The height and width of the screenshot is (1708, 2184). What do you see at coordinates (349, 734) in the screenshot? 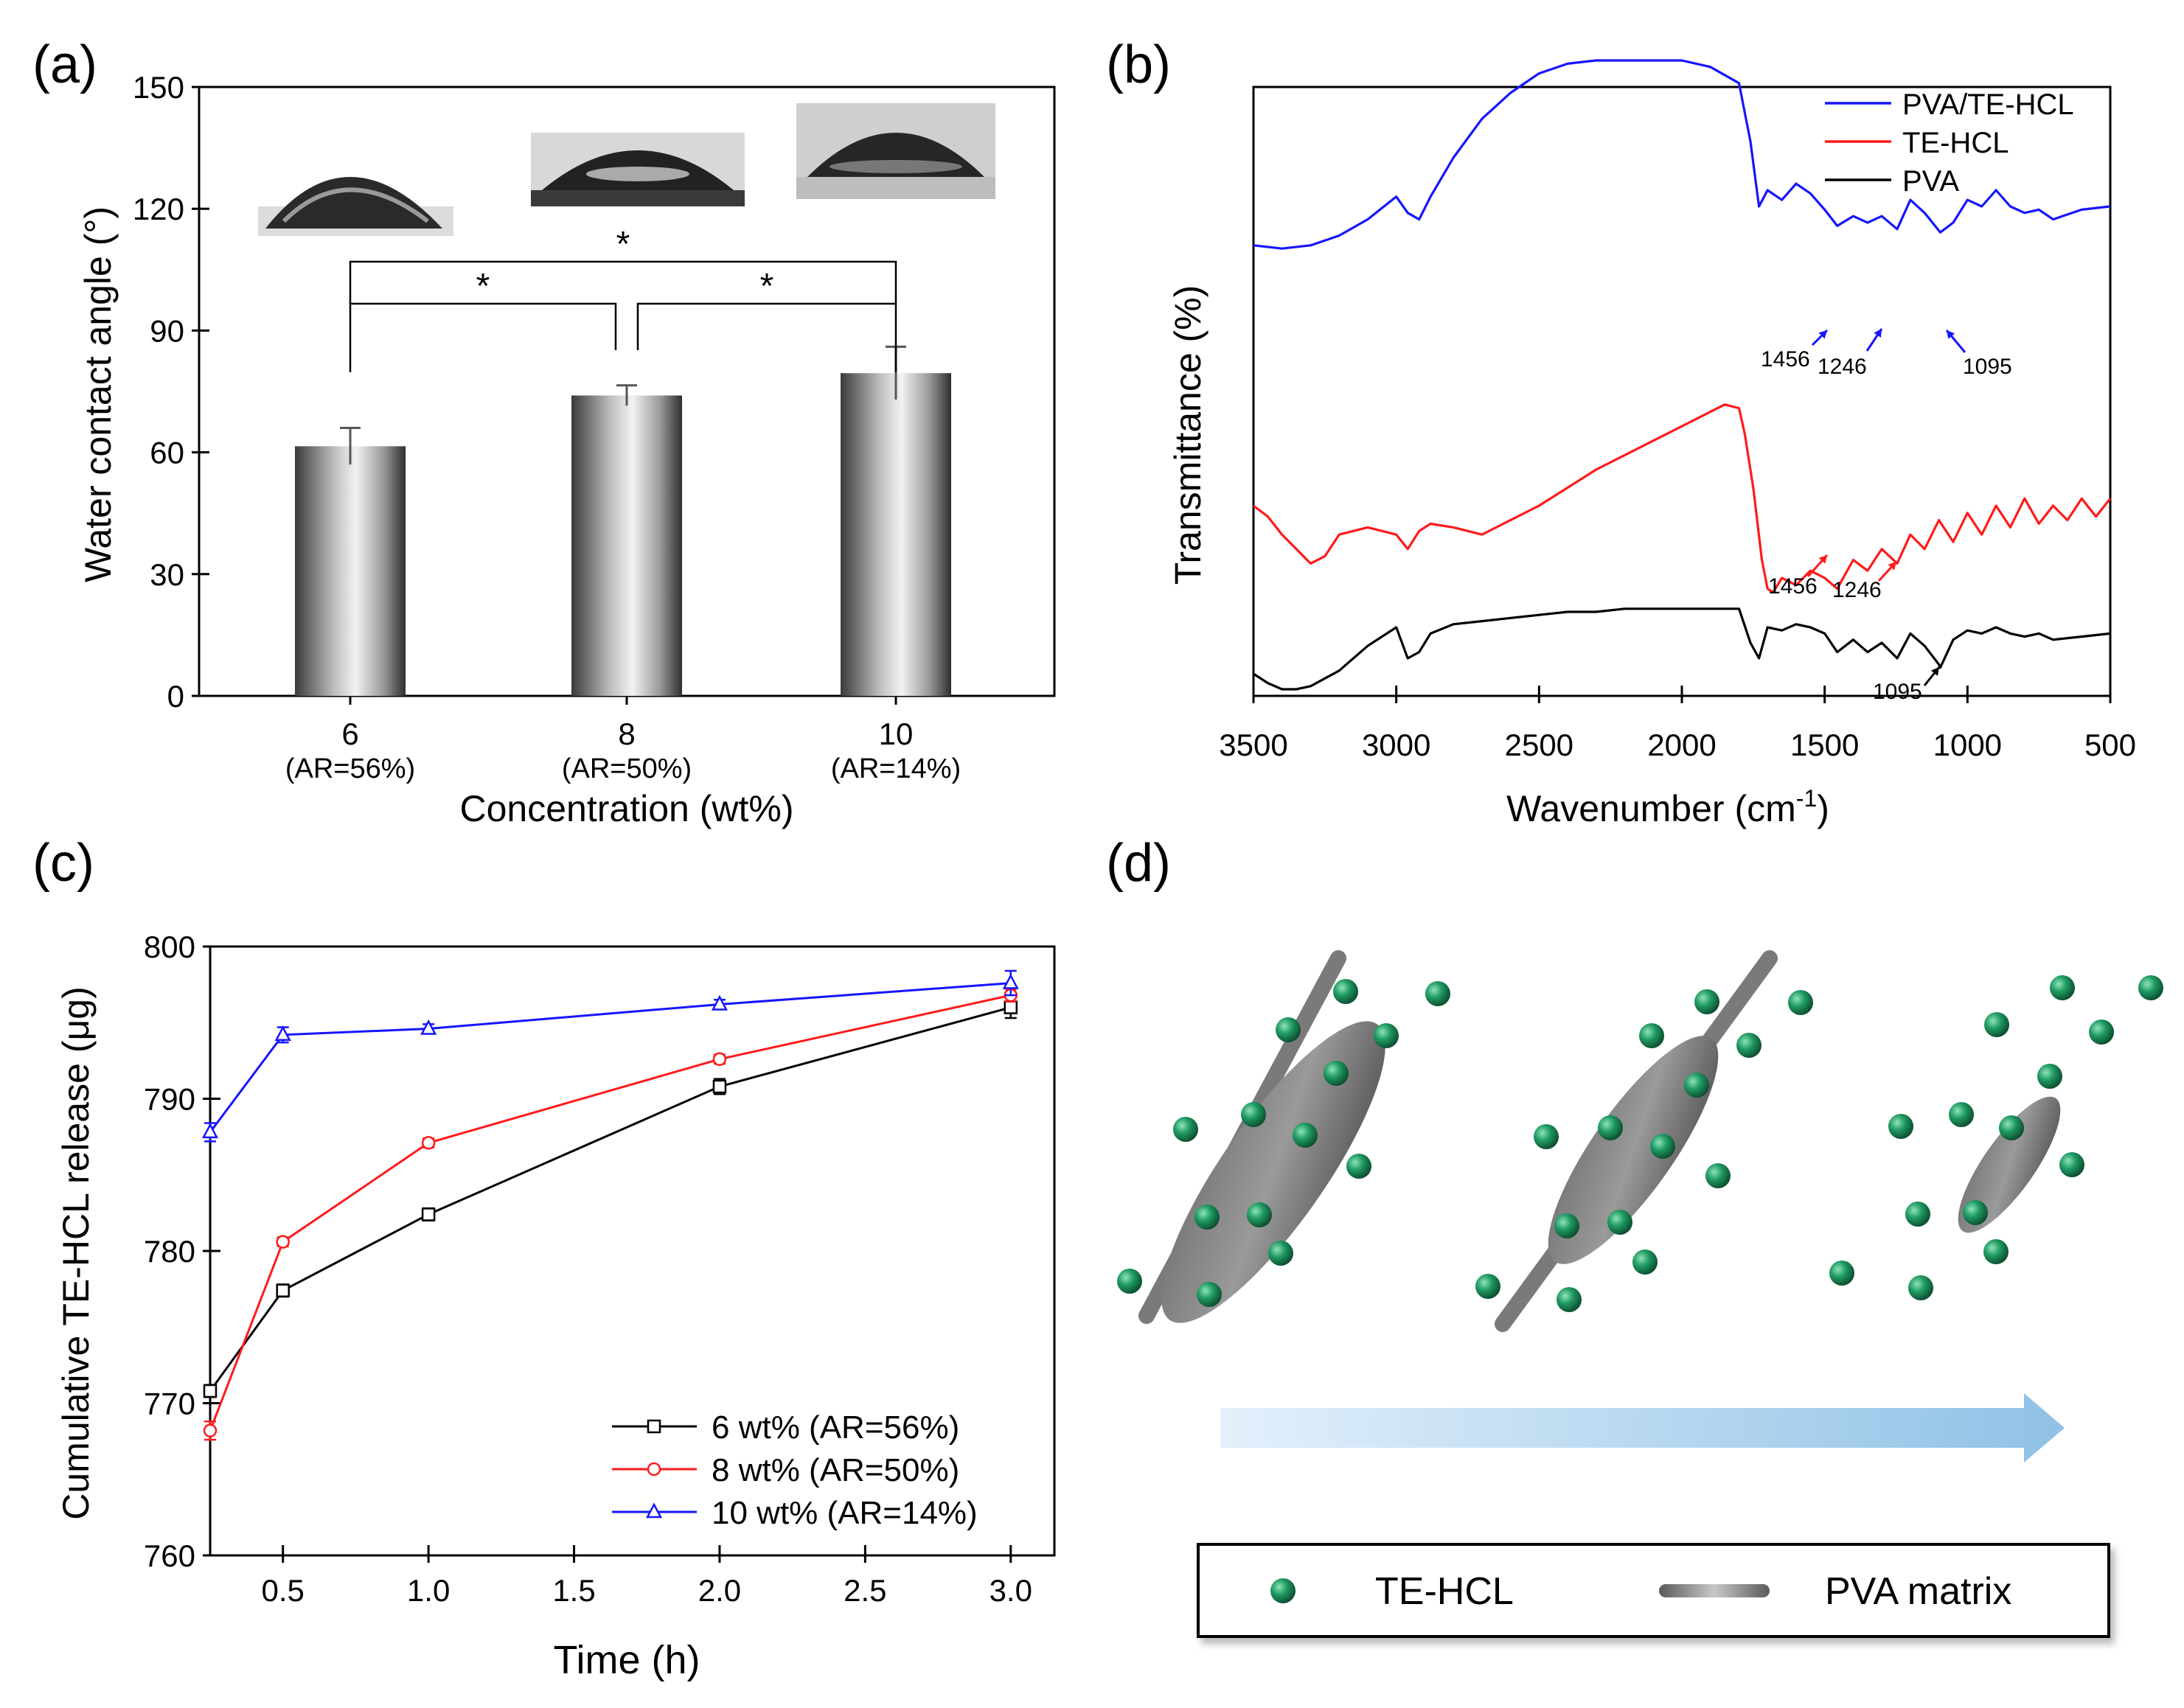
I see `x-tick-label-a: 6` at bounding box center [349, 734].